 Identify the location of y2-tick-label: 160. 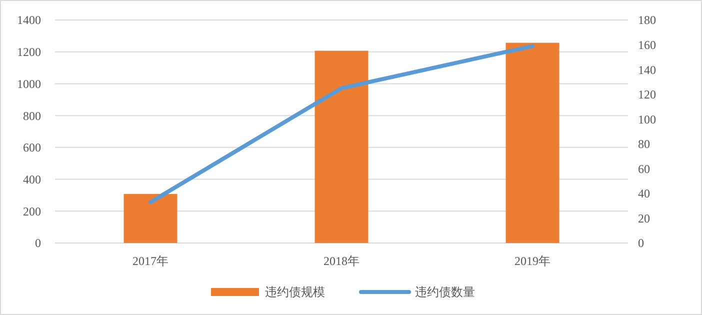
(647, 45).